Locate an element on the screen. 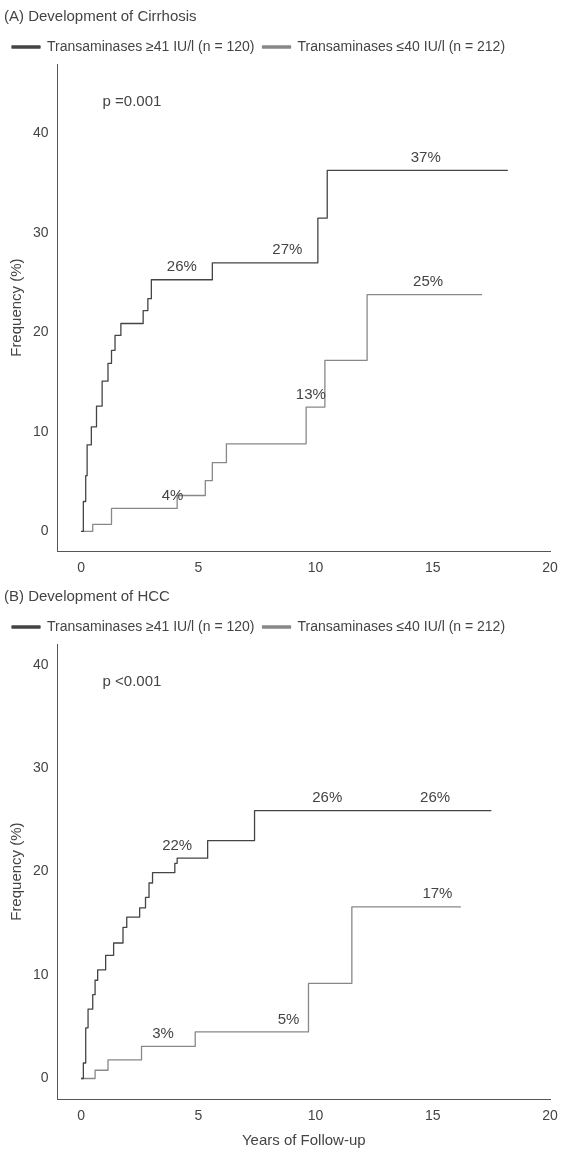 The width and height of the screenshot is (564, 1154). chart-title: (A) Development of Cirrhosis is located at coordinates (100, 16).